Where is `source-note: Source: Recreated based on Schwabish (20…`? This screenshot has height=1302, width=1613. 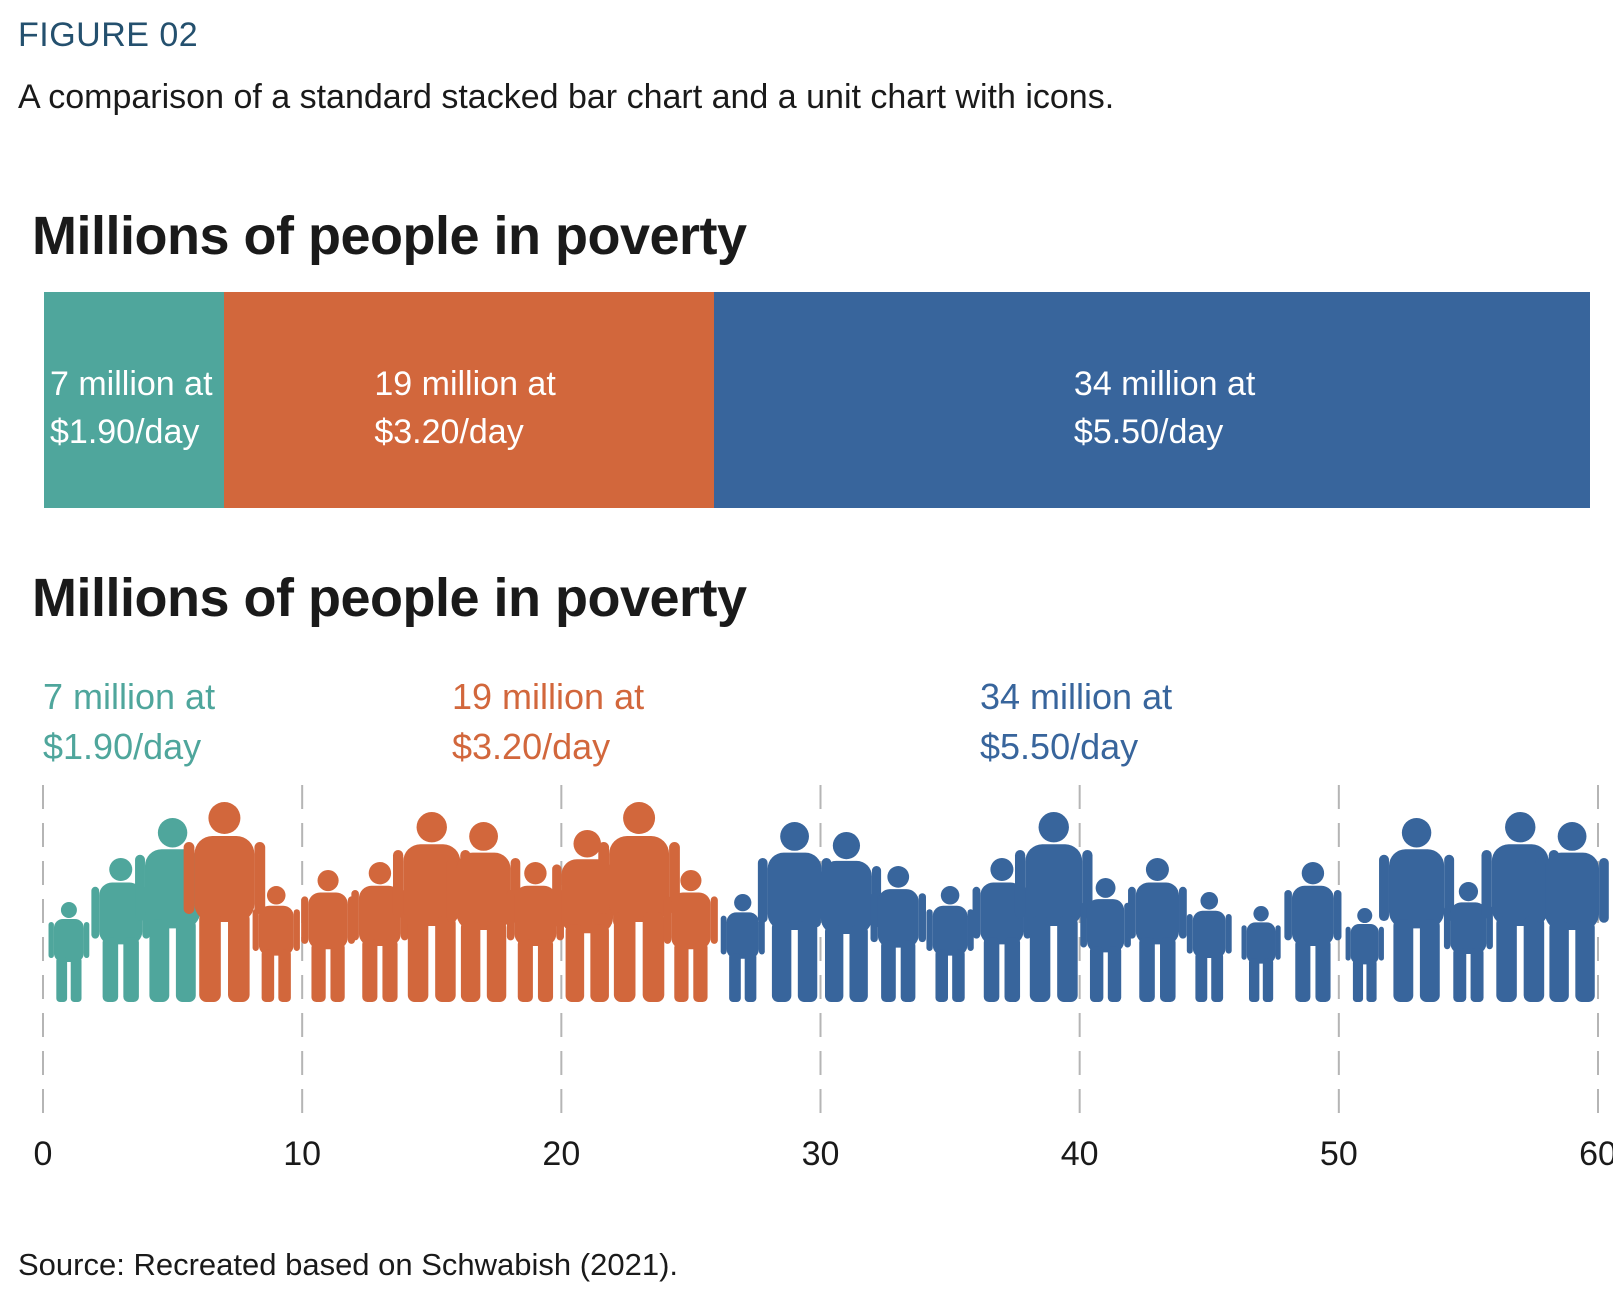
source-note: Source: Recreated based on Schwabish (20… is located at coordinates (348, 1264).